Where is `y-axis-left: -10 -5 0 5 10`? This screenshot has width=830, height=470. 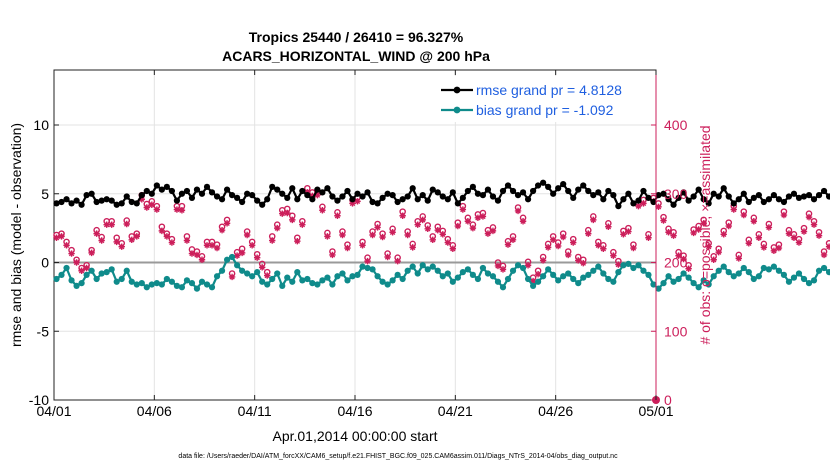 y-axis-left: -10 -5 0 5 10 is located at coordinates (44, 262).